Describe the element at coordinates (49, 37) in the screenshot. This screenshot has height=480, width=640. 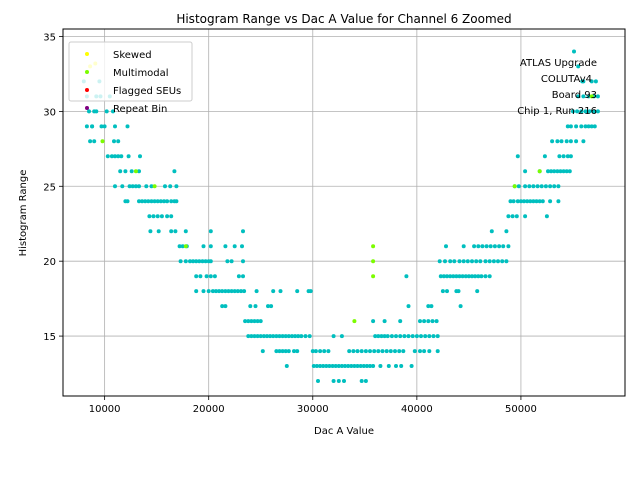
I see `y-tick-label: 35` at that location.